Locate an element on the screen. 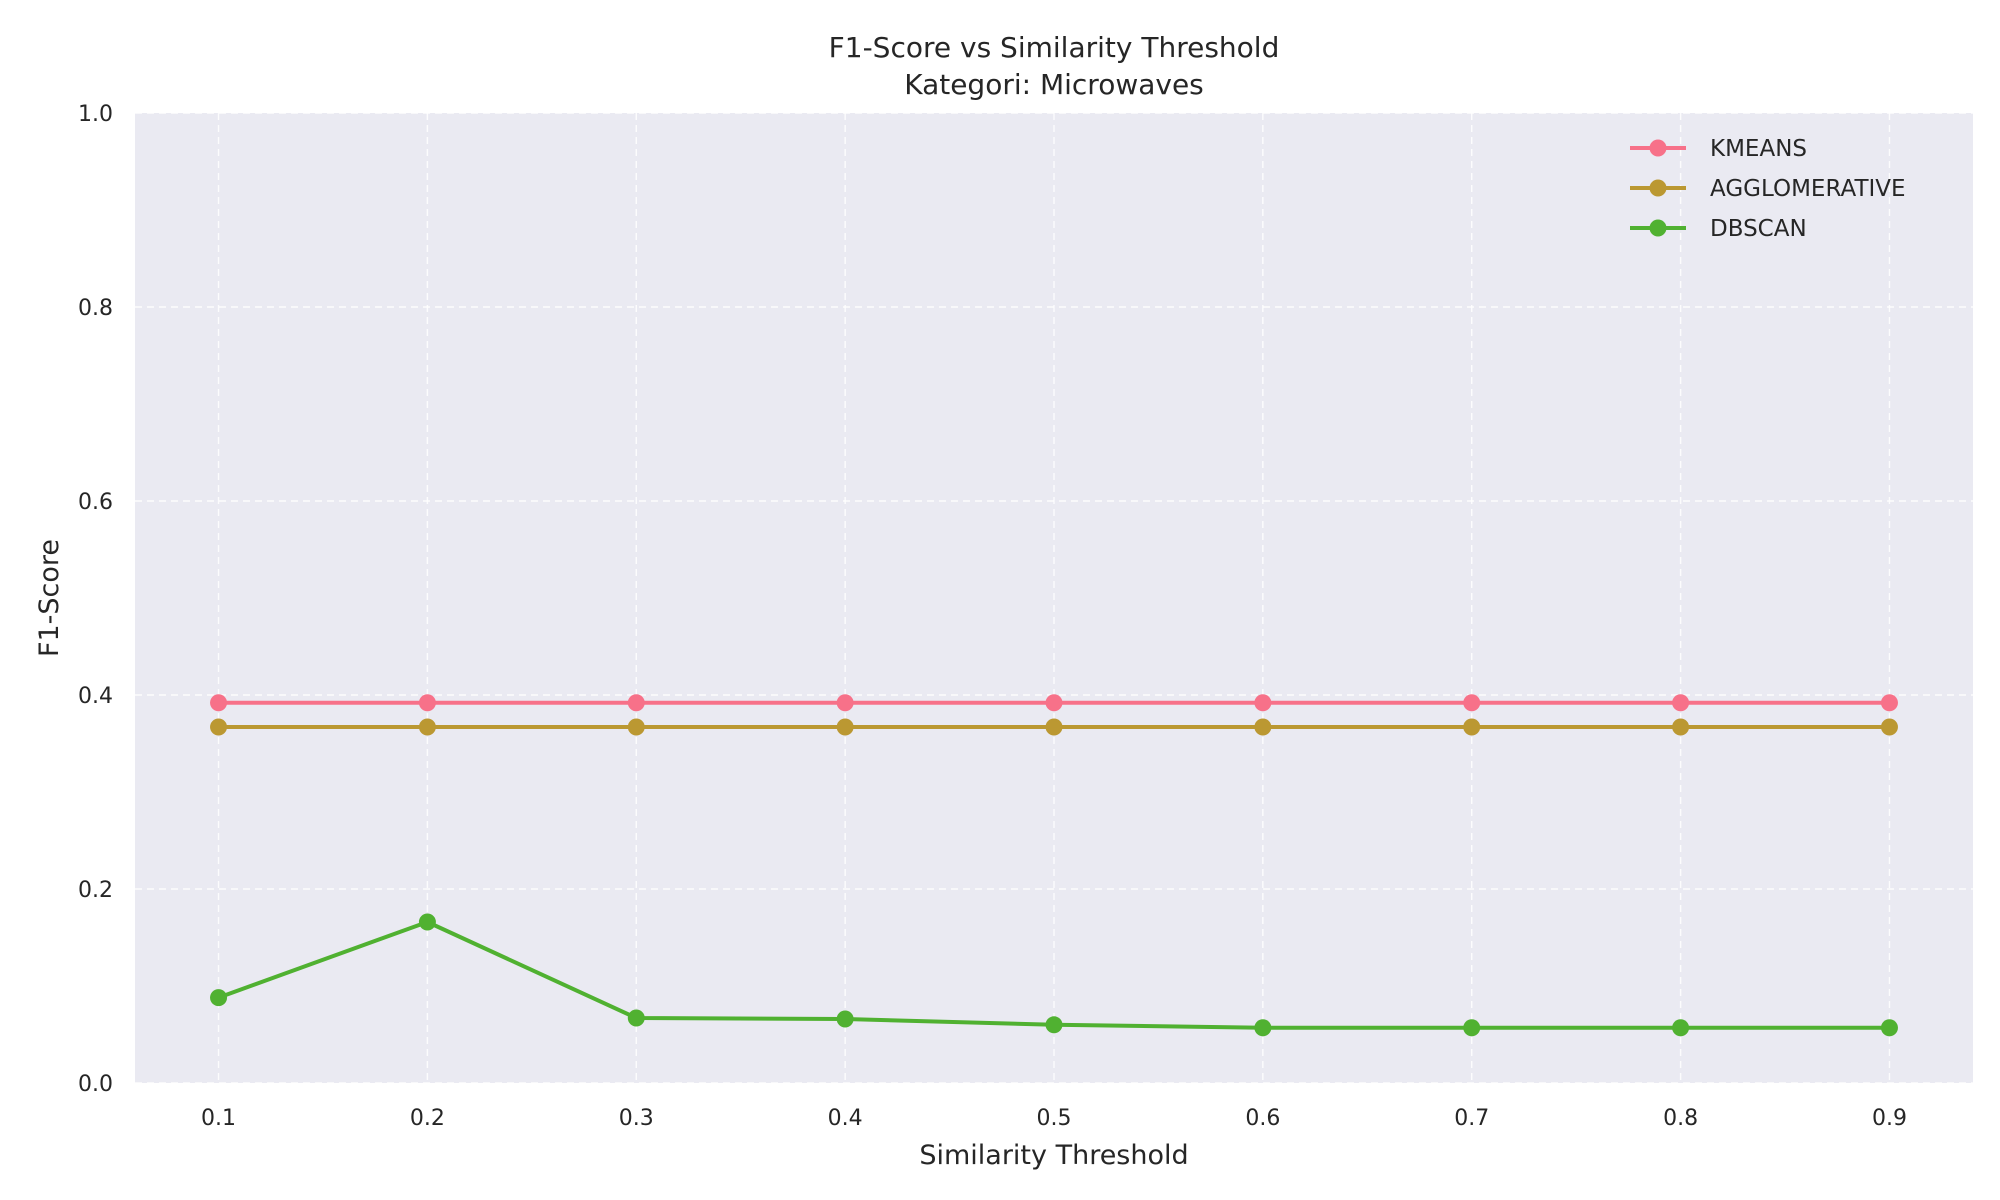 This screenshot has width=2000, height=1200. legend-item: DBSCAN is located at coordinates (1718, 229).